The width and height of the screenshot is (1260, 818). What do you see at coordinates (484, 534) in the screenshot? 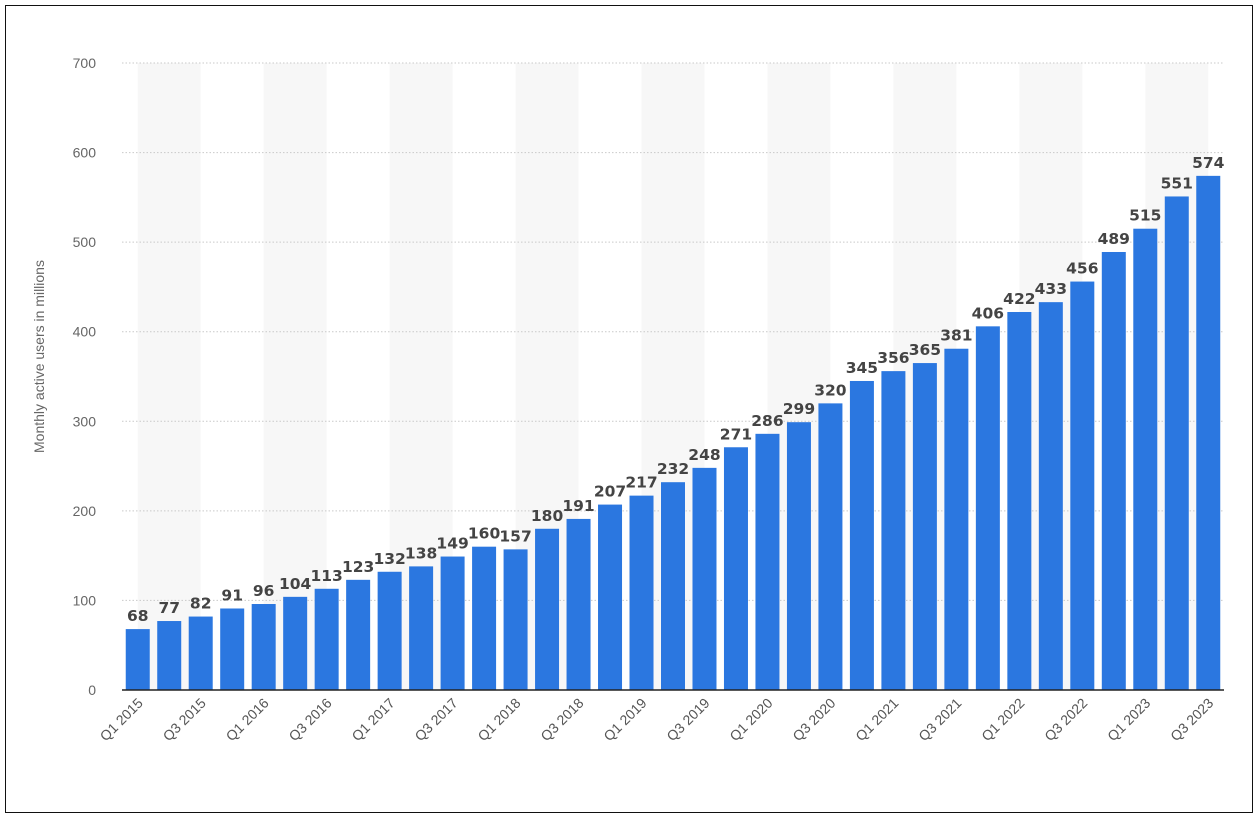
I see `data-label: 160` at bounding box center [484, 534].